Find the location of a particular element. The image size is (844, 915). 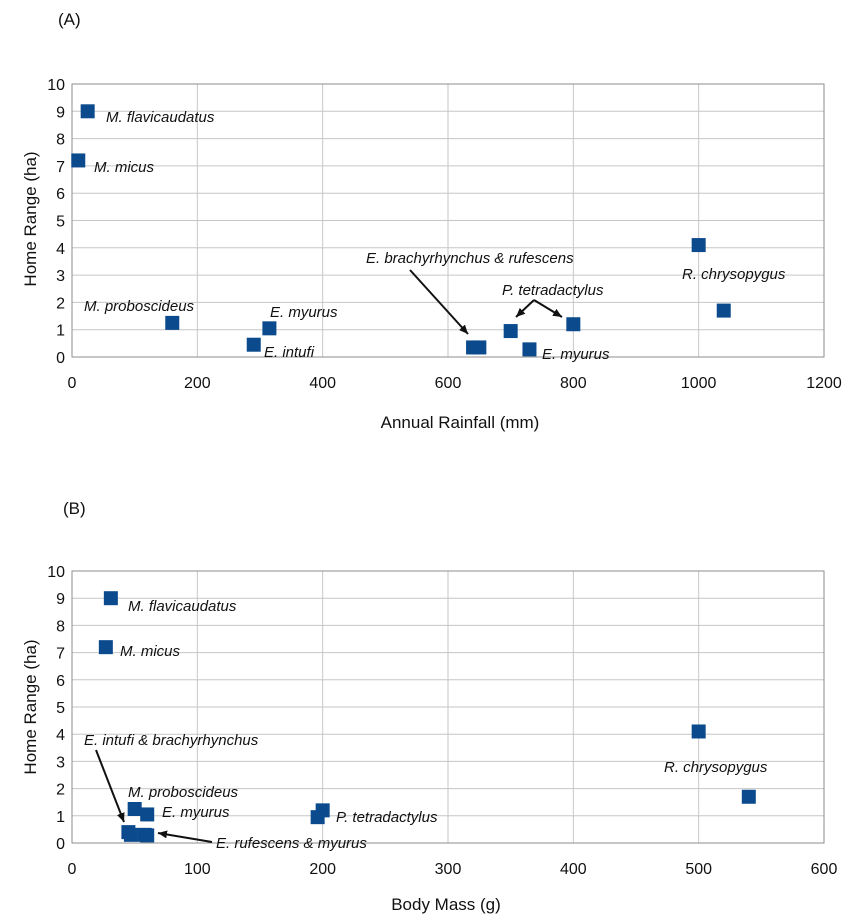

panel-a-x-ticks: 0 200 400 600 800 1000 1200 is located at coordinates (455, 383).